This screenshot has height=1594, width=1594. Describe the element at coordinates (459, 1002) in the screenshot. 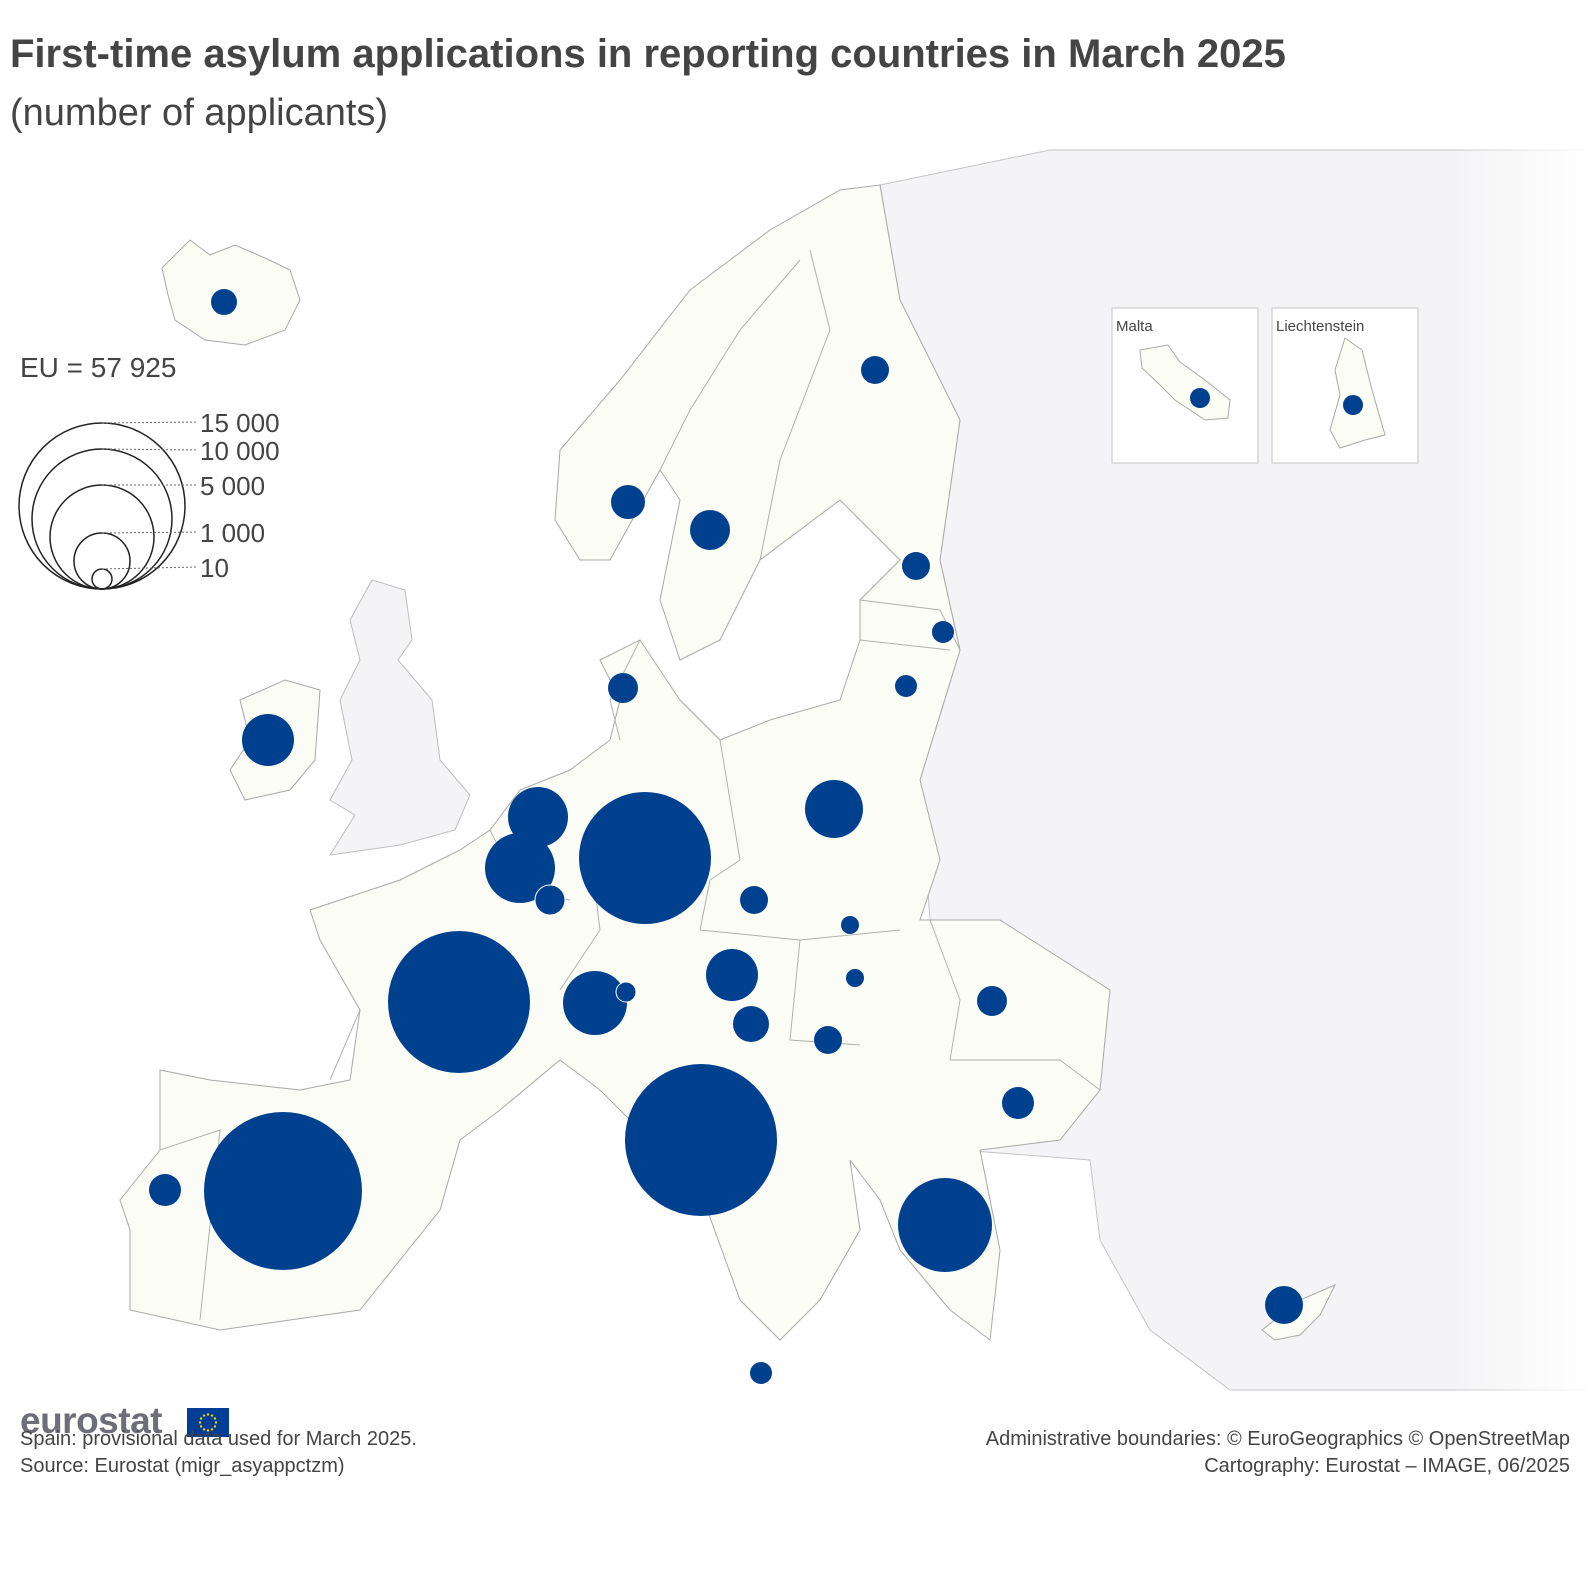

I see `bubble-france` at that location.